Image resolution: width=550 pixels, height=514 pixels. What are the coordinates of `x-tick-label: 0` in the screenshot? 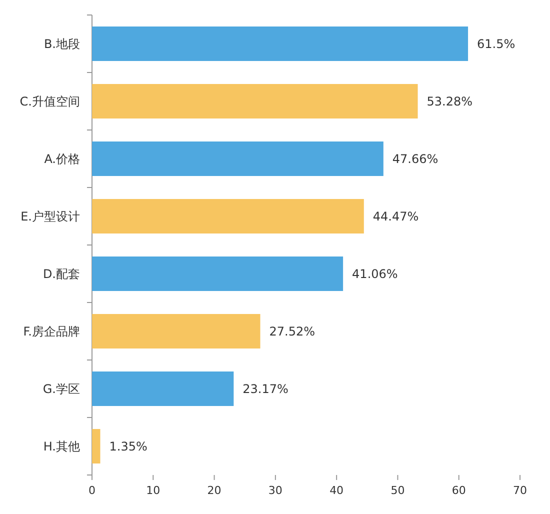 It's located at (92, 490).